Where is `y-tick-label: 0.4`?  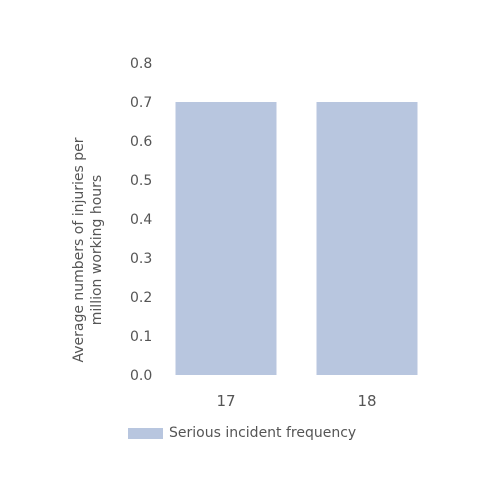
y-tick-label: 0.4 is located at coordinates (141, 220).